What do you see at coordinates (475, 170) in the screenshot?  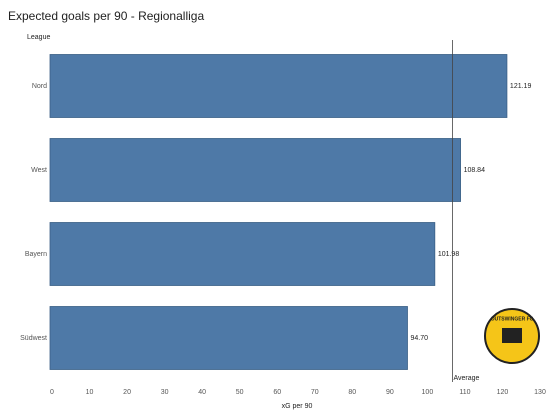 I see `value-label: 108.84` at bounding box center [475, 170].